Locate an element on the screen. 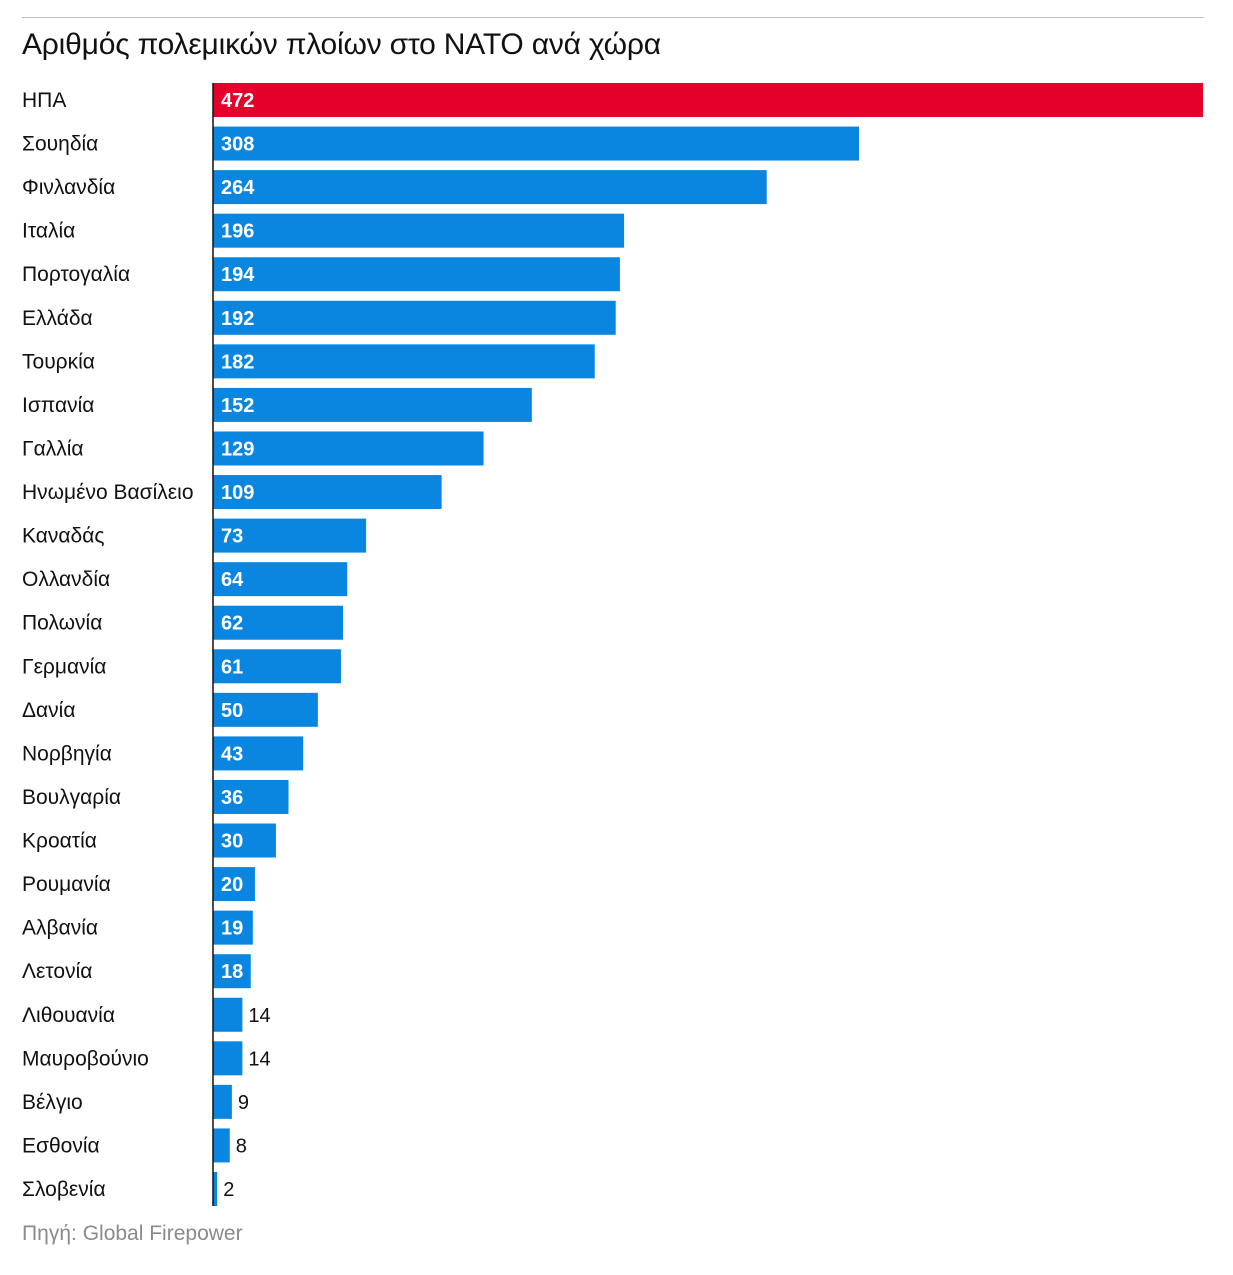 The height and width of the screenshot is (1275, 1233). category-label: ΗΠΑ is located at coordinates (44, 100).